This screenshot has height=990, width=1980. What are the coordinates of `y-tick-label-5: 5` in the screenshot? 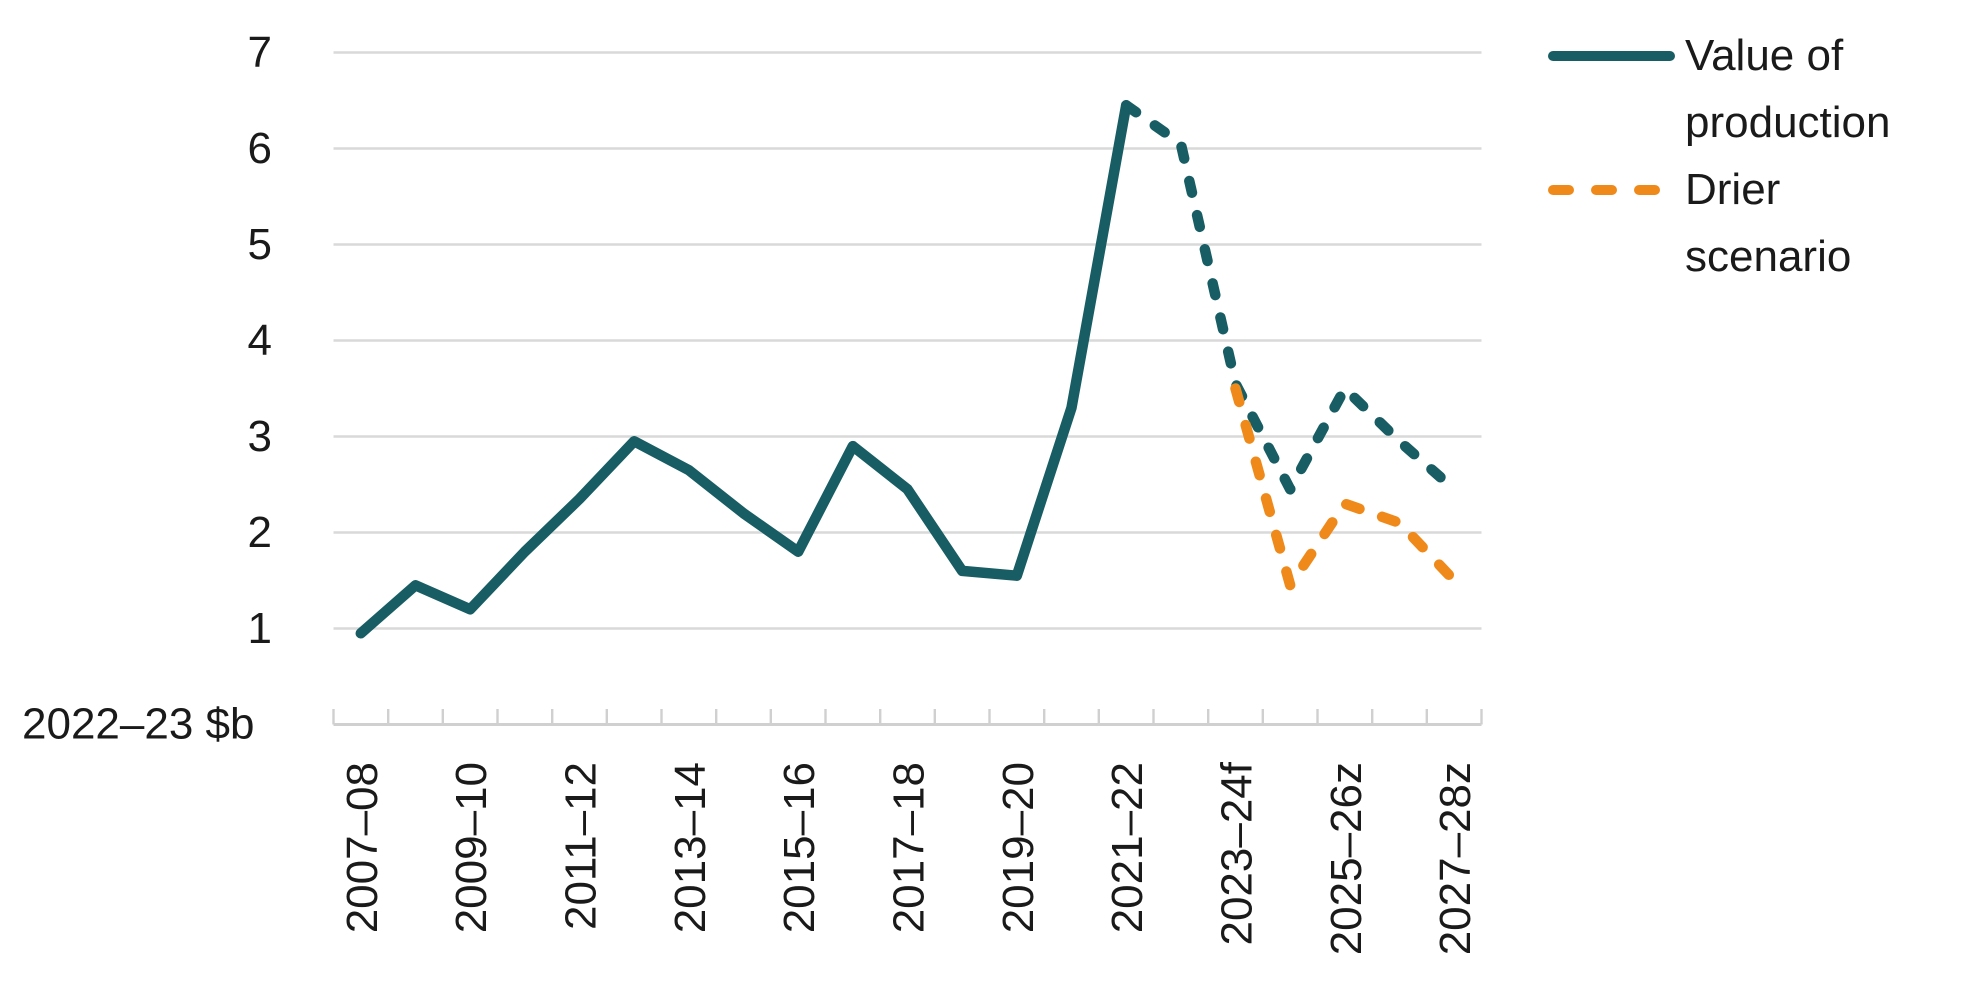 It's located at (260, 244).